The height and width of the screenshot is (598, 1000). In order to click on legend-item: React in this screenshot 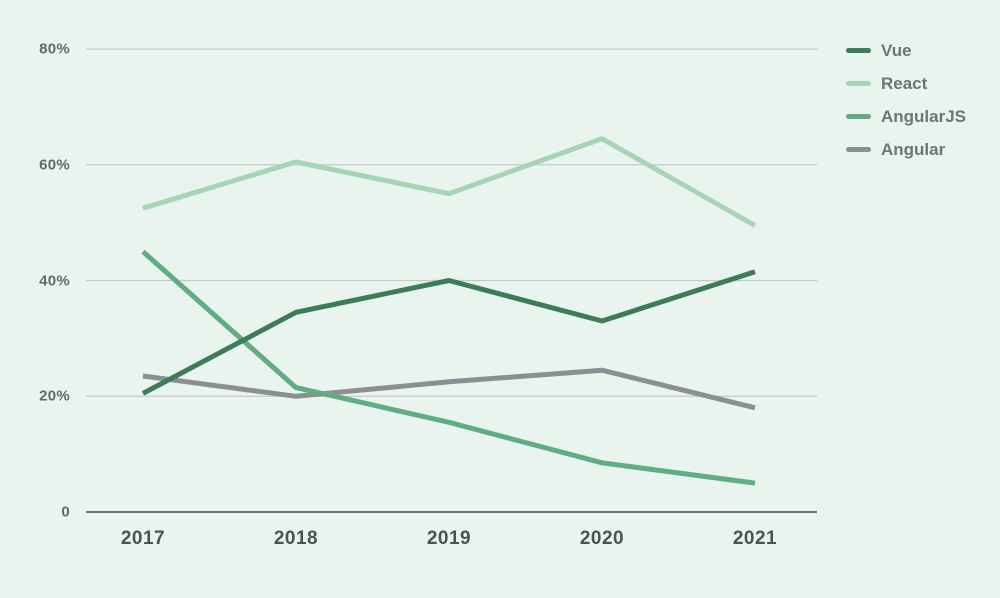, I will do `click(906, 83)`.